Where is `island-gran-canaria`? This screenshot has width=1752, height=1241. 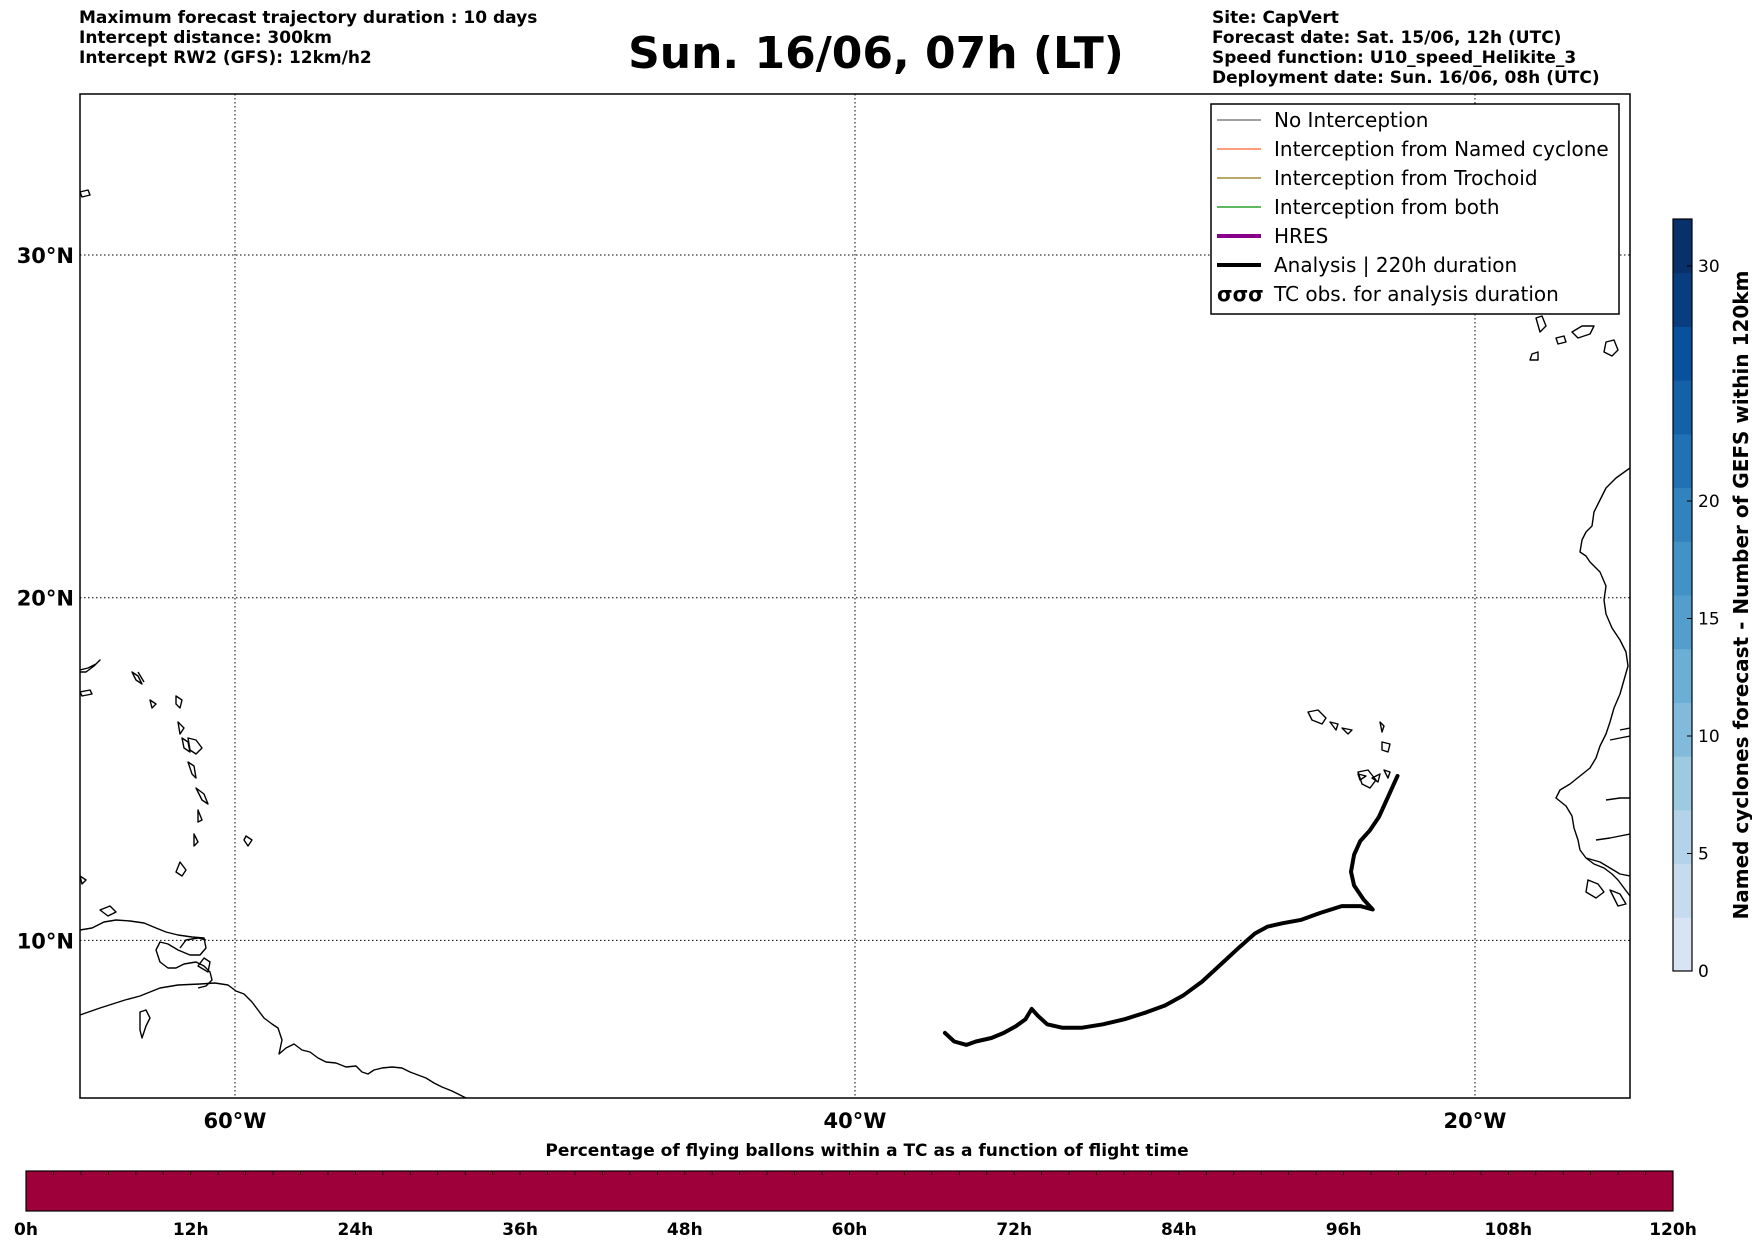 island-gran-canaria is located at coordinates (1611, 348).